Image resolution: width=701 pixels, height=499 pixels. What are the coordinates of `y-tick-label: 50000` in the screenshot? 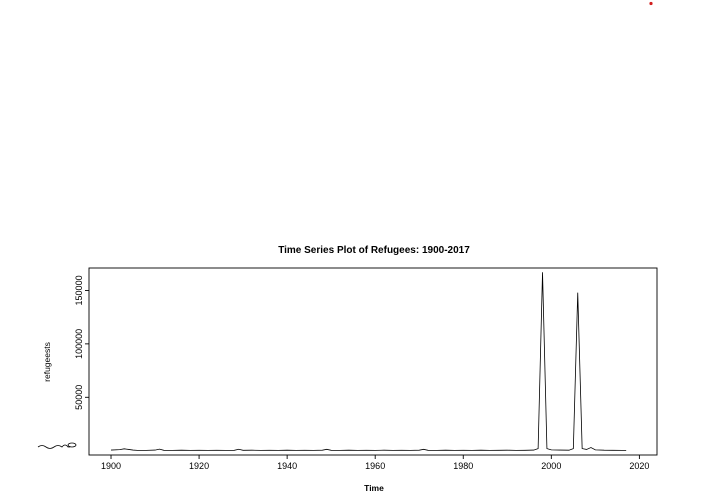 It's located at (79, 397).